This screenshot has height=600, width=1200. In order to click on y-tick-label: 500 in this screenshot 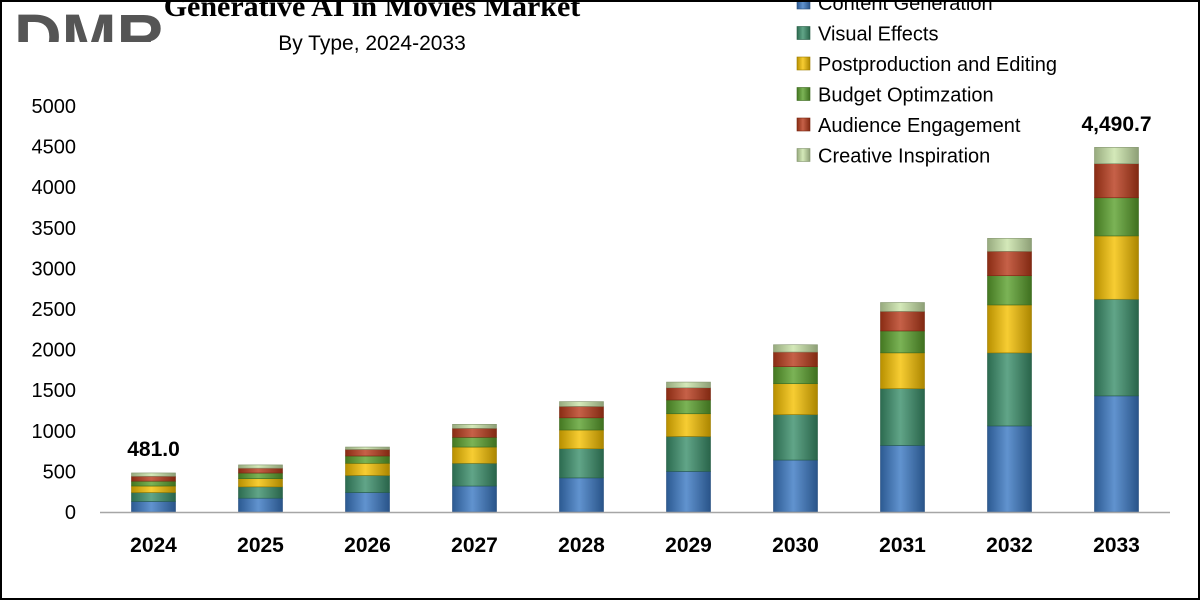, I will do `click(59, 472)`.